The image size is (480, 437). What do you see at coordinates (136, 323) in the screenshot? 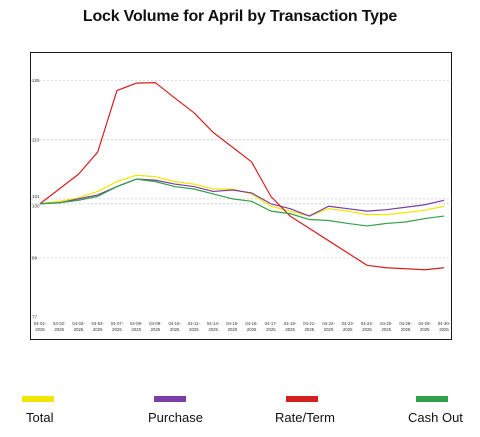
I see `x-tick-label: 04-08-` at bounding box center [136, 323].